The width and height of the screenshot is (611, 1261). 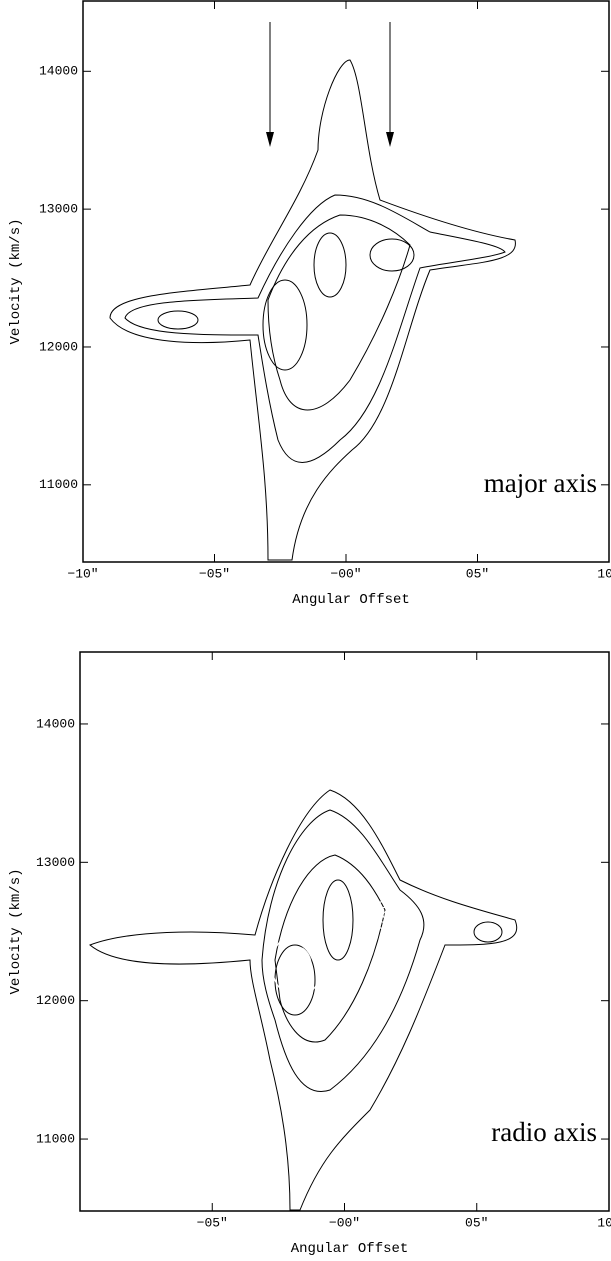 I want to click on x-tick-label: −10″, so click(x=82, y=573).